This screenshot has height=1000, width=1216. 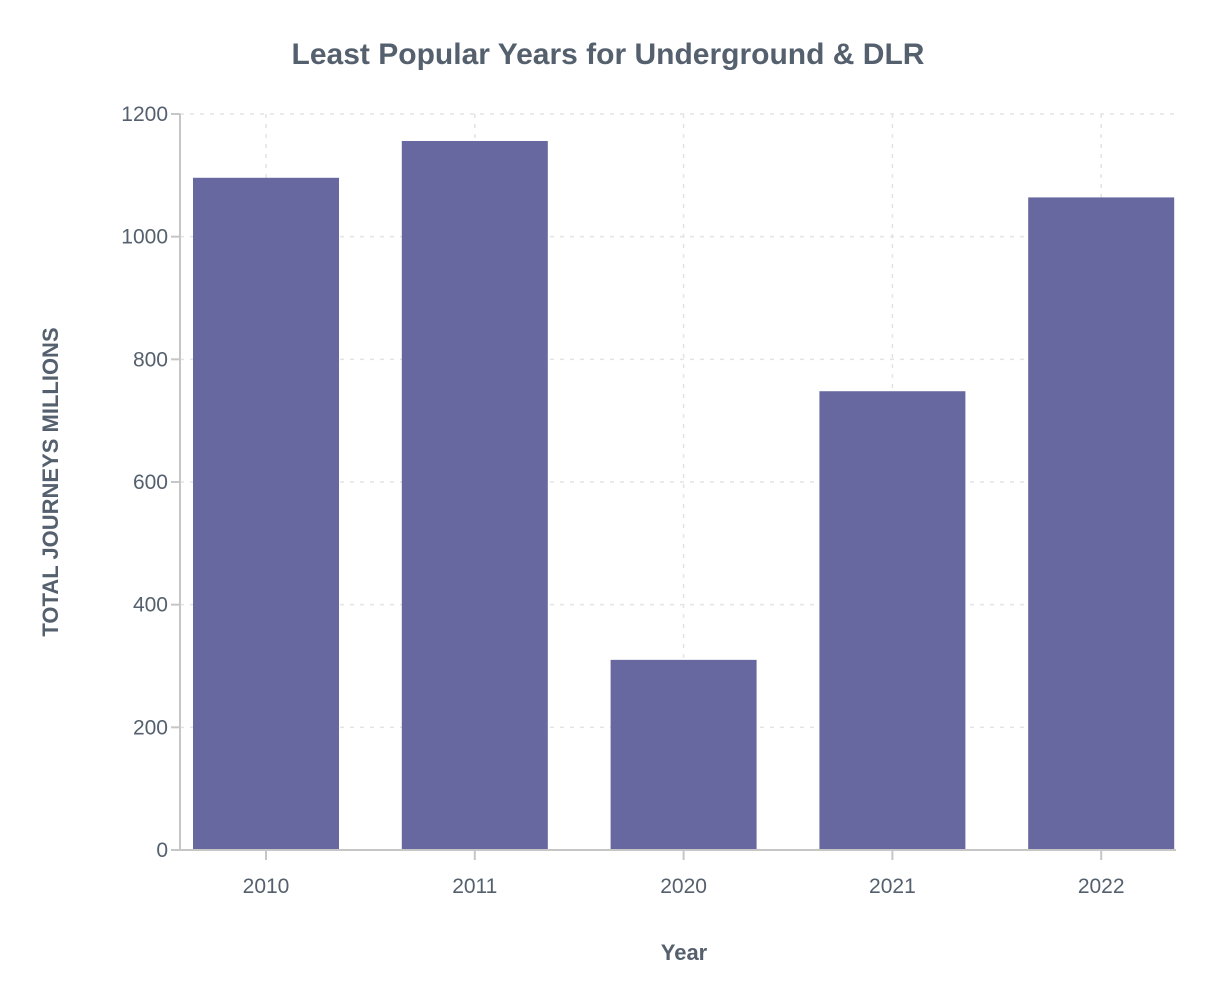 I want to click on bar-2010, so click(x=266, y=513).